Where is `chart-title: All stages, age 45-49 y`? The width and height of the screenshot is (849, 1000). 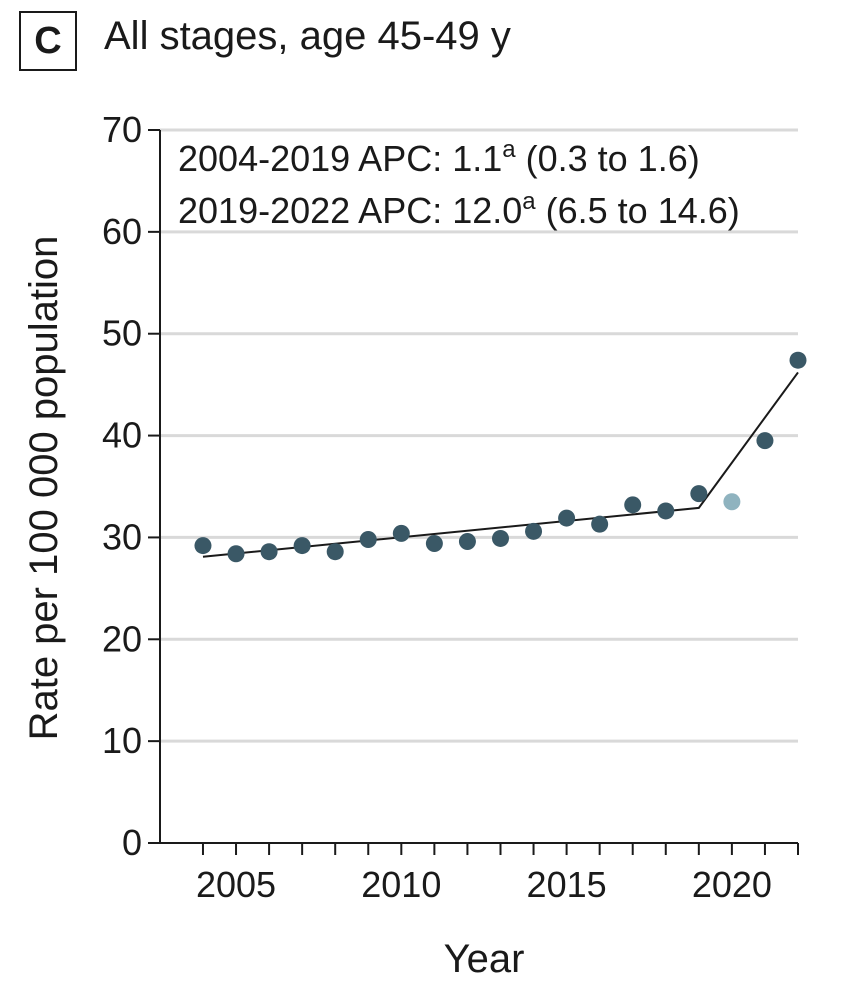
chart-title: All stages, age 45-49 y is located at coordinates (307, 36).